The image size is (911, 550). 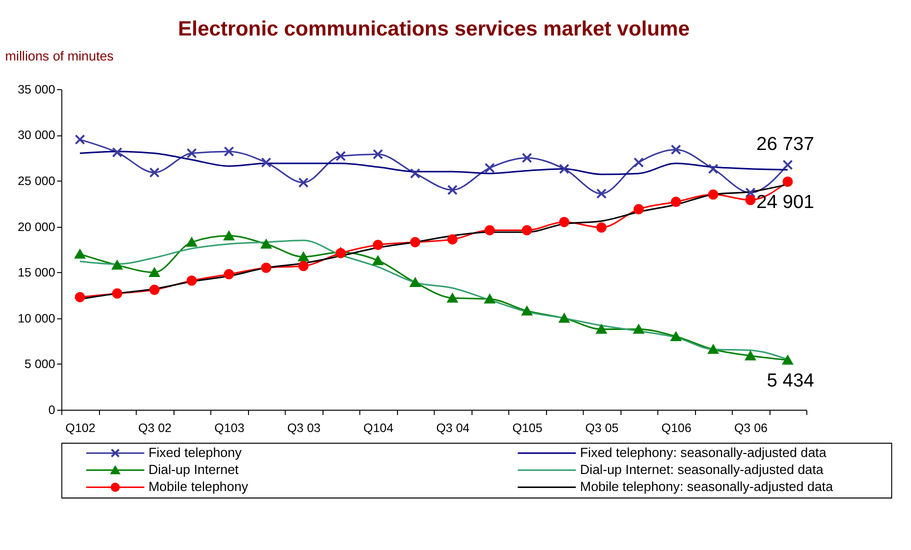 What do you see at coordinates (37, 181) in the screenshot?
I see `y-tick-label: 25 000` at bounding box center [37, 181].